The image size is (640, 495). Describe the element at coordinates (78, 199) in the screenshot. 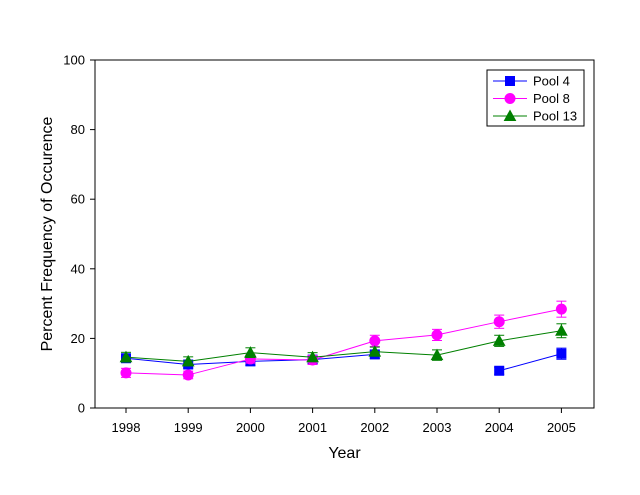

I see `y-tick-label: 60` at that location.